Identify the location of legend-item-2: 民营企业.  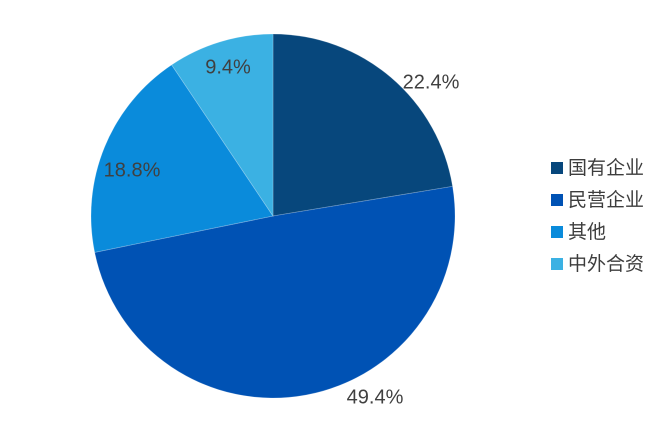
(597, 200).